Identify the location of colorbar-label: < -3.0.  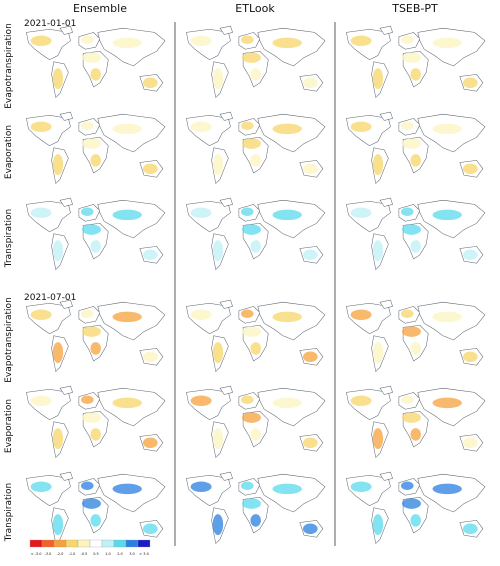
(36, 554).